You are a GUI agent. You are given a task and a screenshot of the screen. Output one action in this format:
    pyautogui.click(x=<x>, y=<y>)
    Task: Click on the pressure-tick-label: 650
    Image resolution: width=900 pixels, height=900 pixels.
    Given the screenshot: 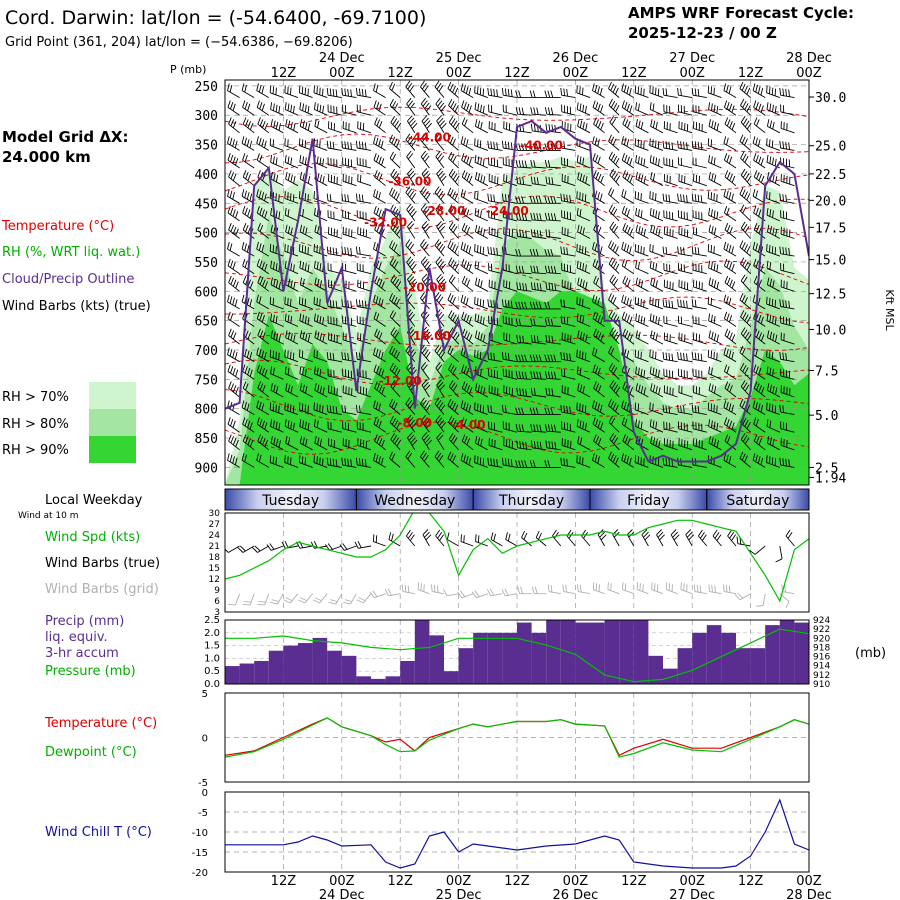 What is the action you would take?
    pyautogui.click(x=206, y=322)
    